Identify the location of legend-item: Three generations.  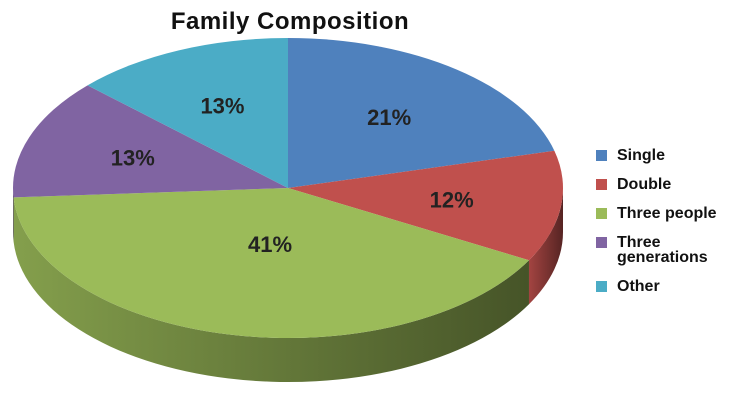
(656, 250).